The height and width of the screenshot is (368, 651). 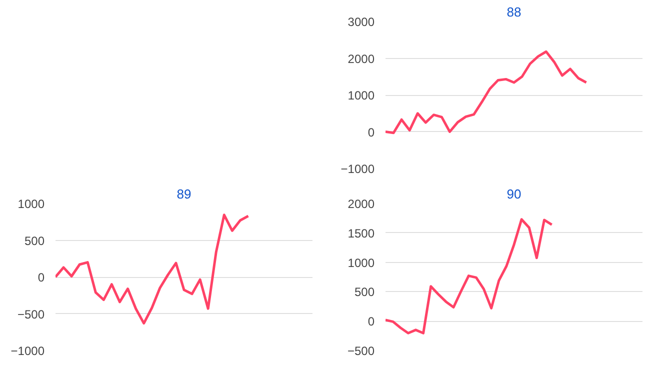 What do you see at coordinates (361, 233) in the screenshot?
I see `y-tick-label: 1500` at bounding box center [361, 233].